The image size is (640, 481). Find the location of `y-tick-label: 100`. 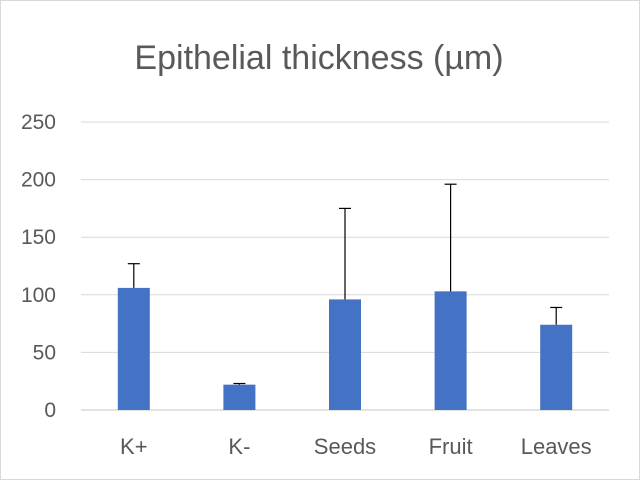

y-tick-label: 100 is located at coordinates (38, 295).